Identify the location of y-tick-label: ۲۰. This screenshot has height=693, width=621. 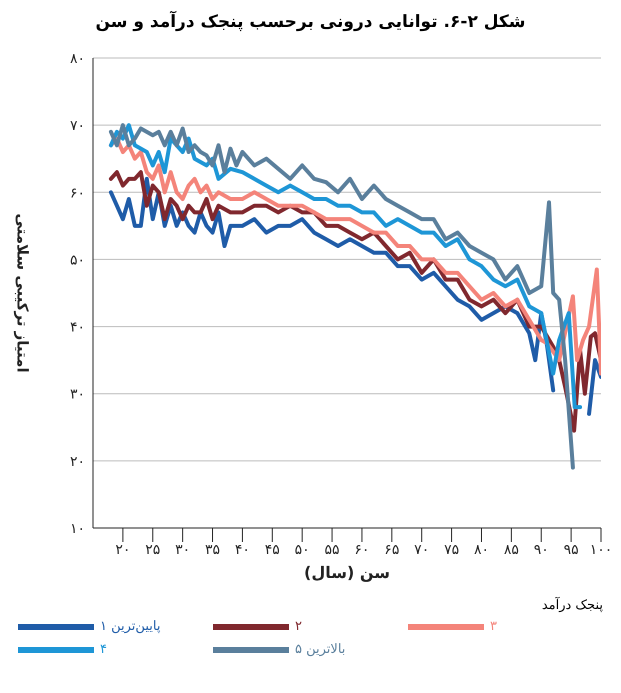
(77, 462).